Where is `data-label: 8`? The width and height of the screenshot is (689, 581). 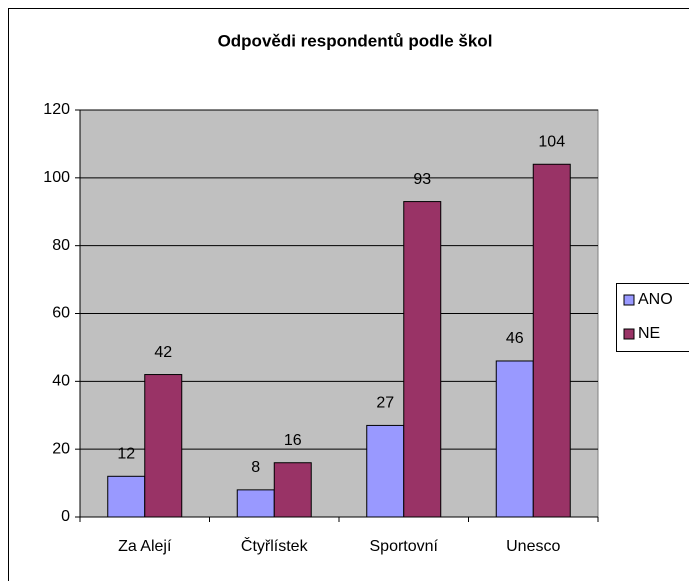 data-label: 8 is located at coordinates (255, 467).